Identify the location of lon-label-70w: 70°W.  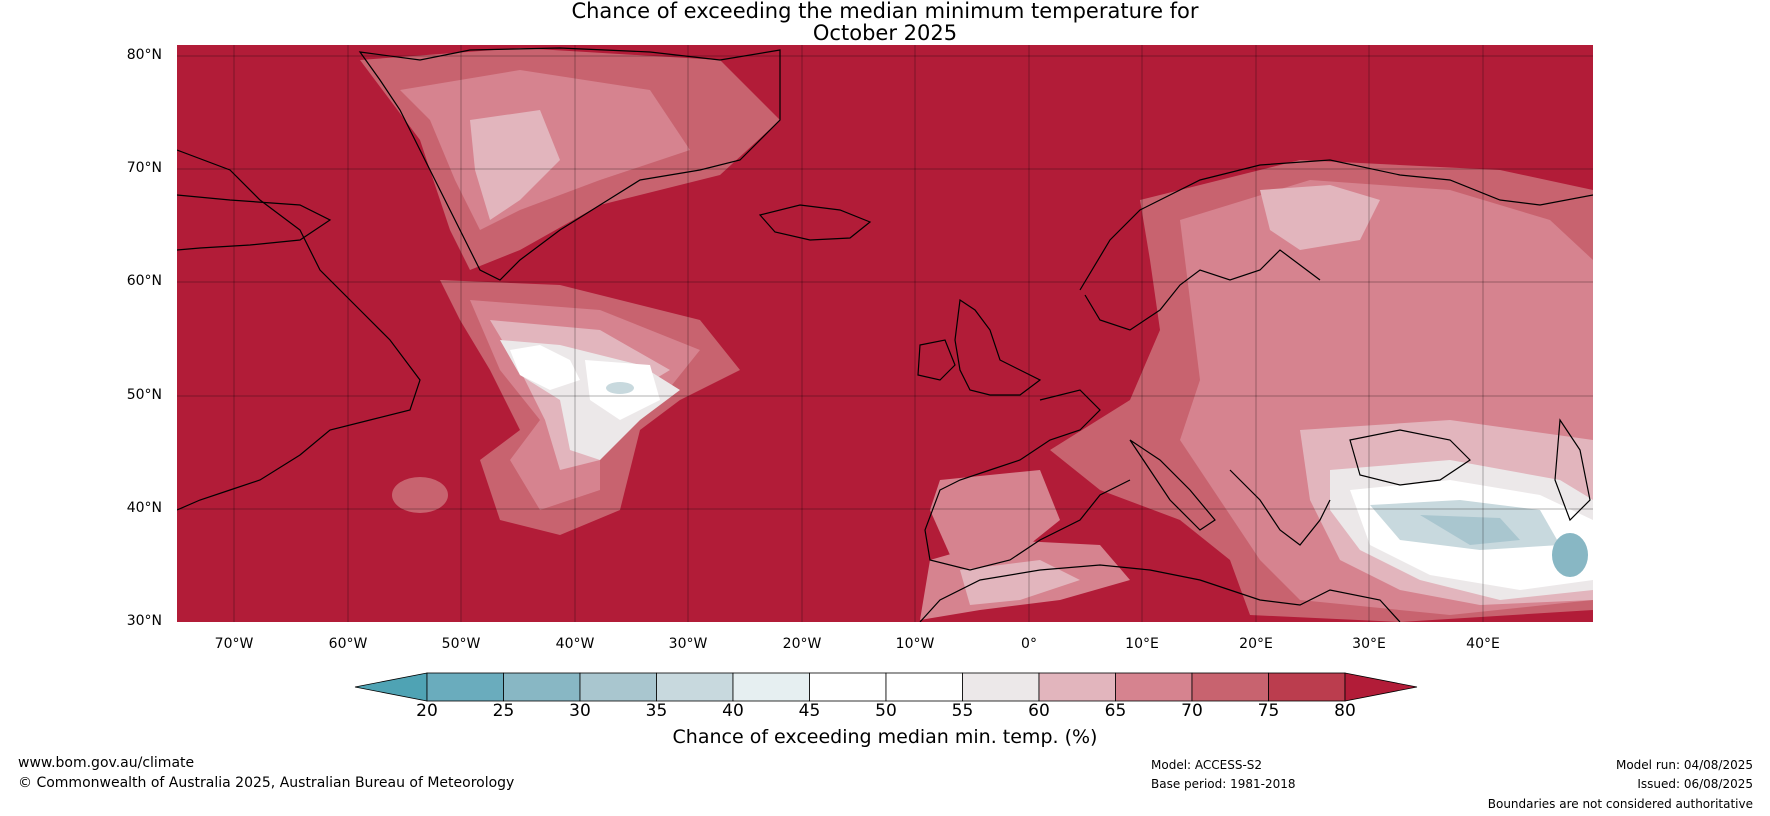
(234, 644).